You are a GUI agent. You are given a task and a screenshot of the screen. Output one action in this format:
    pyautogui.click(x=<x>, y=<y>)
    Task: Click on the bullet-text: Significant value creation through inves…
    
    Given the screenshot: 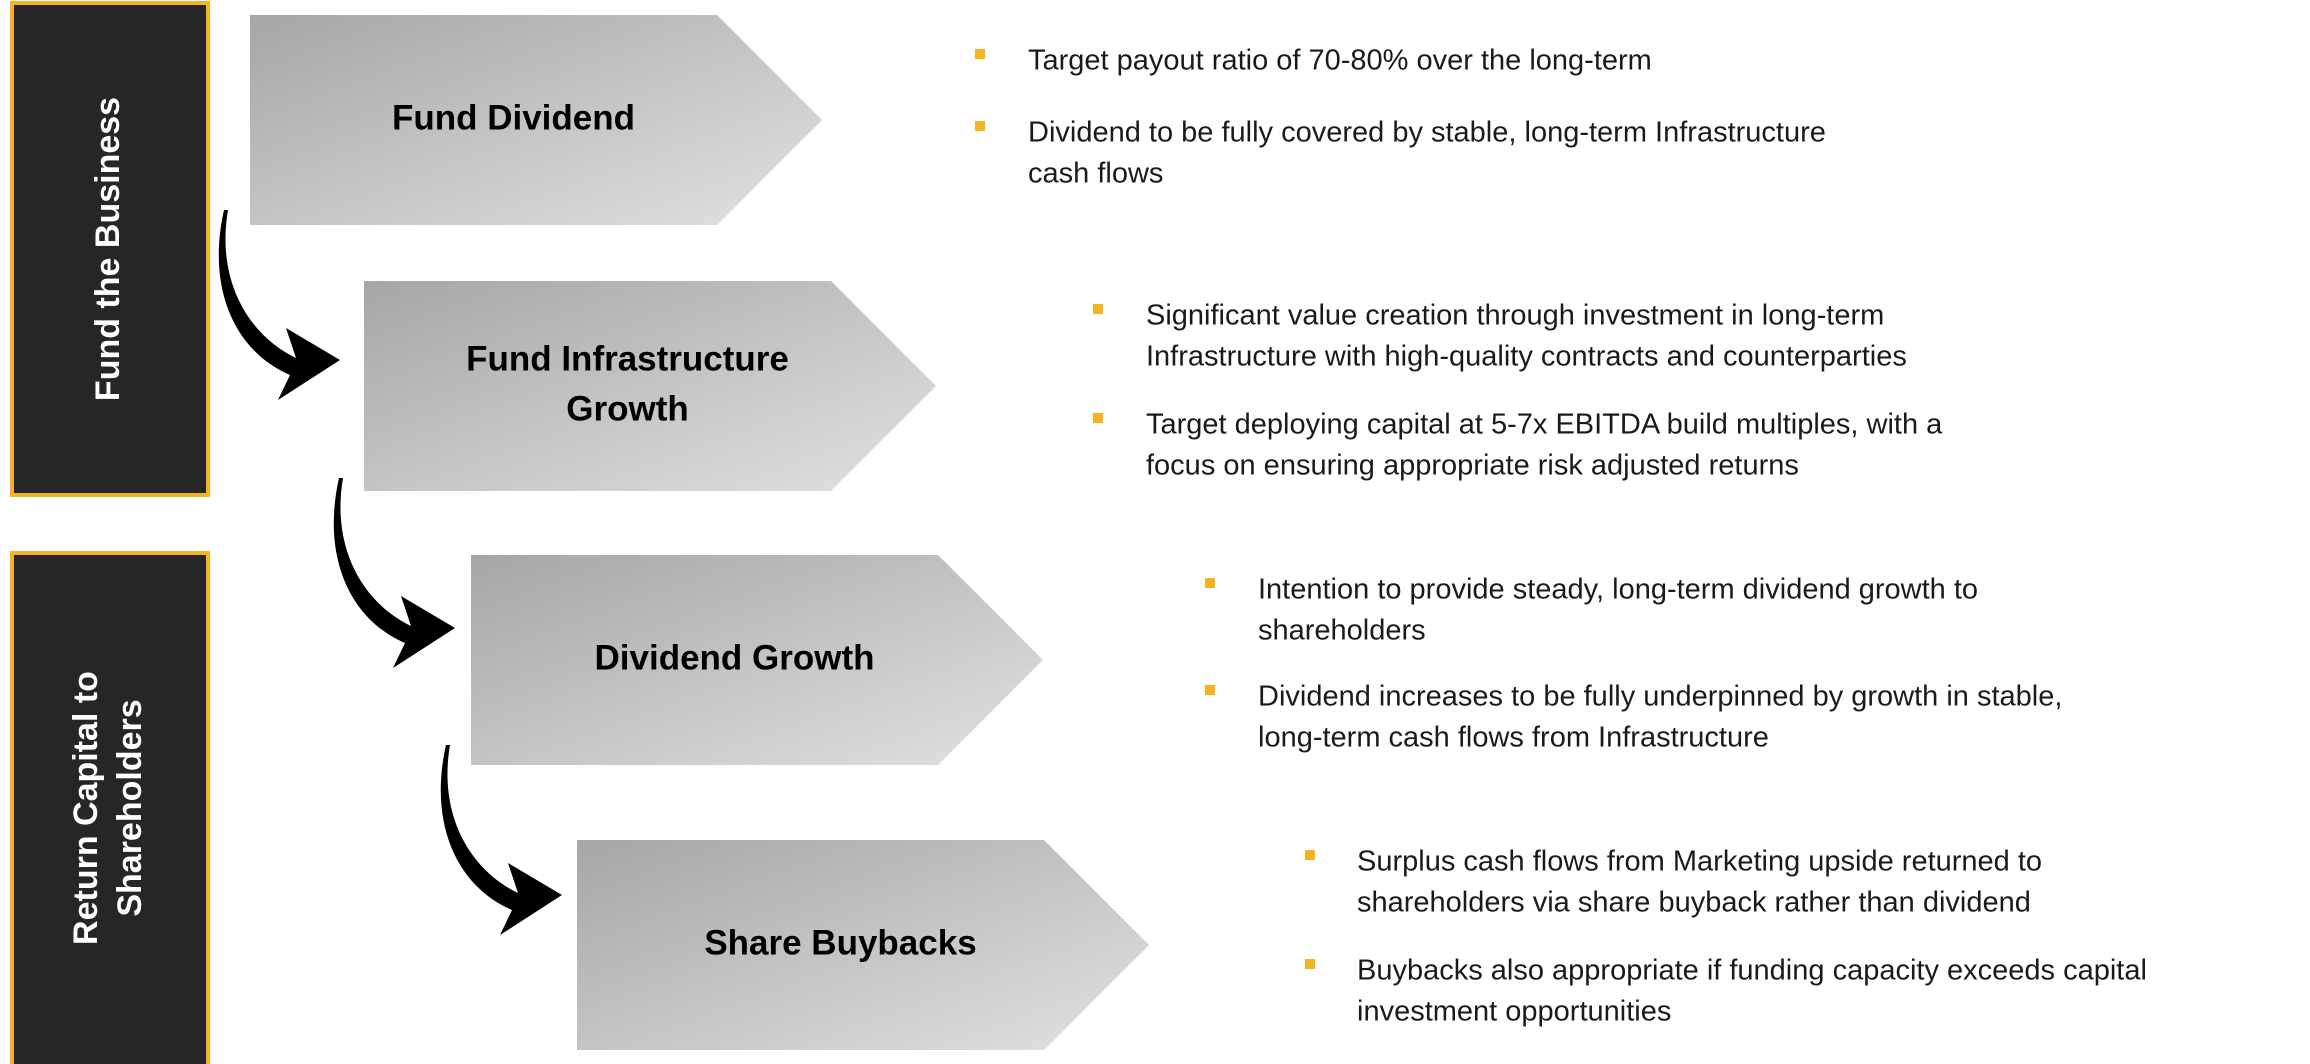 What is the action you would take?
    pyautogui.click(x=1515, y=316)
    